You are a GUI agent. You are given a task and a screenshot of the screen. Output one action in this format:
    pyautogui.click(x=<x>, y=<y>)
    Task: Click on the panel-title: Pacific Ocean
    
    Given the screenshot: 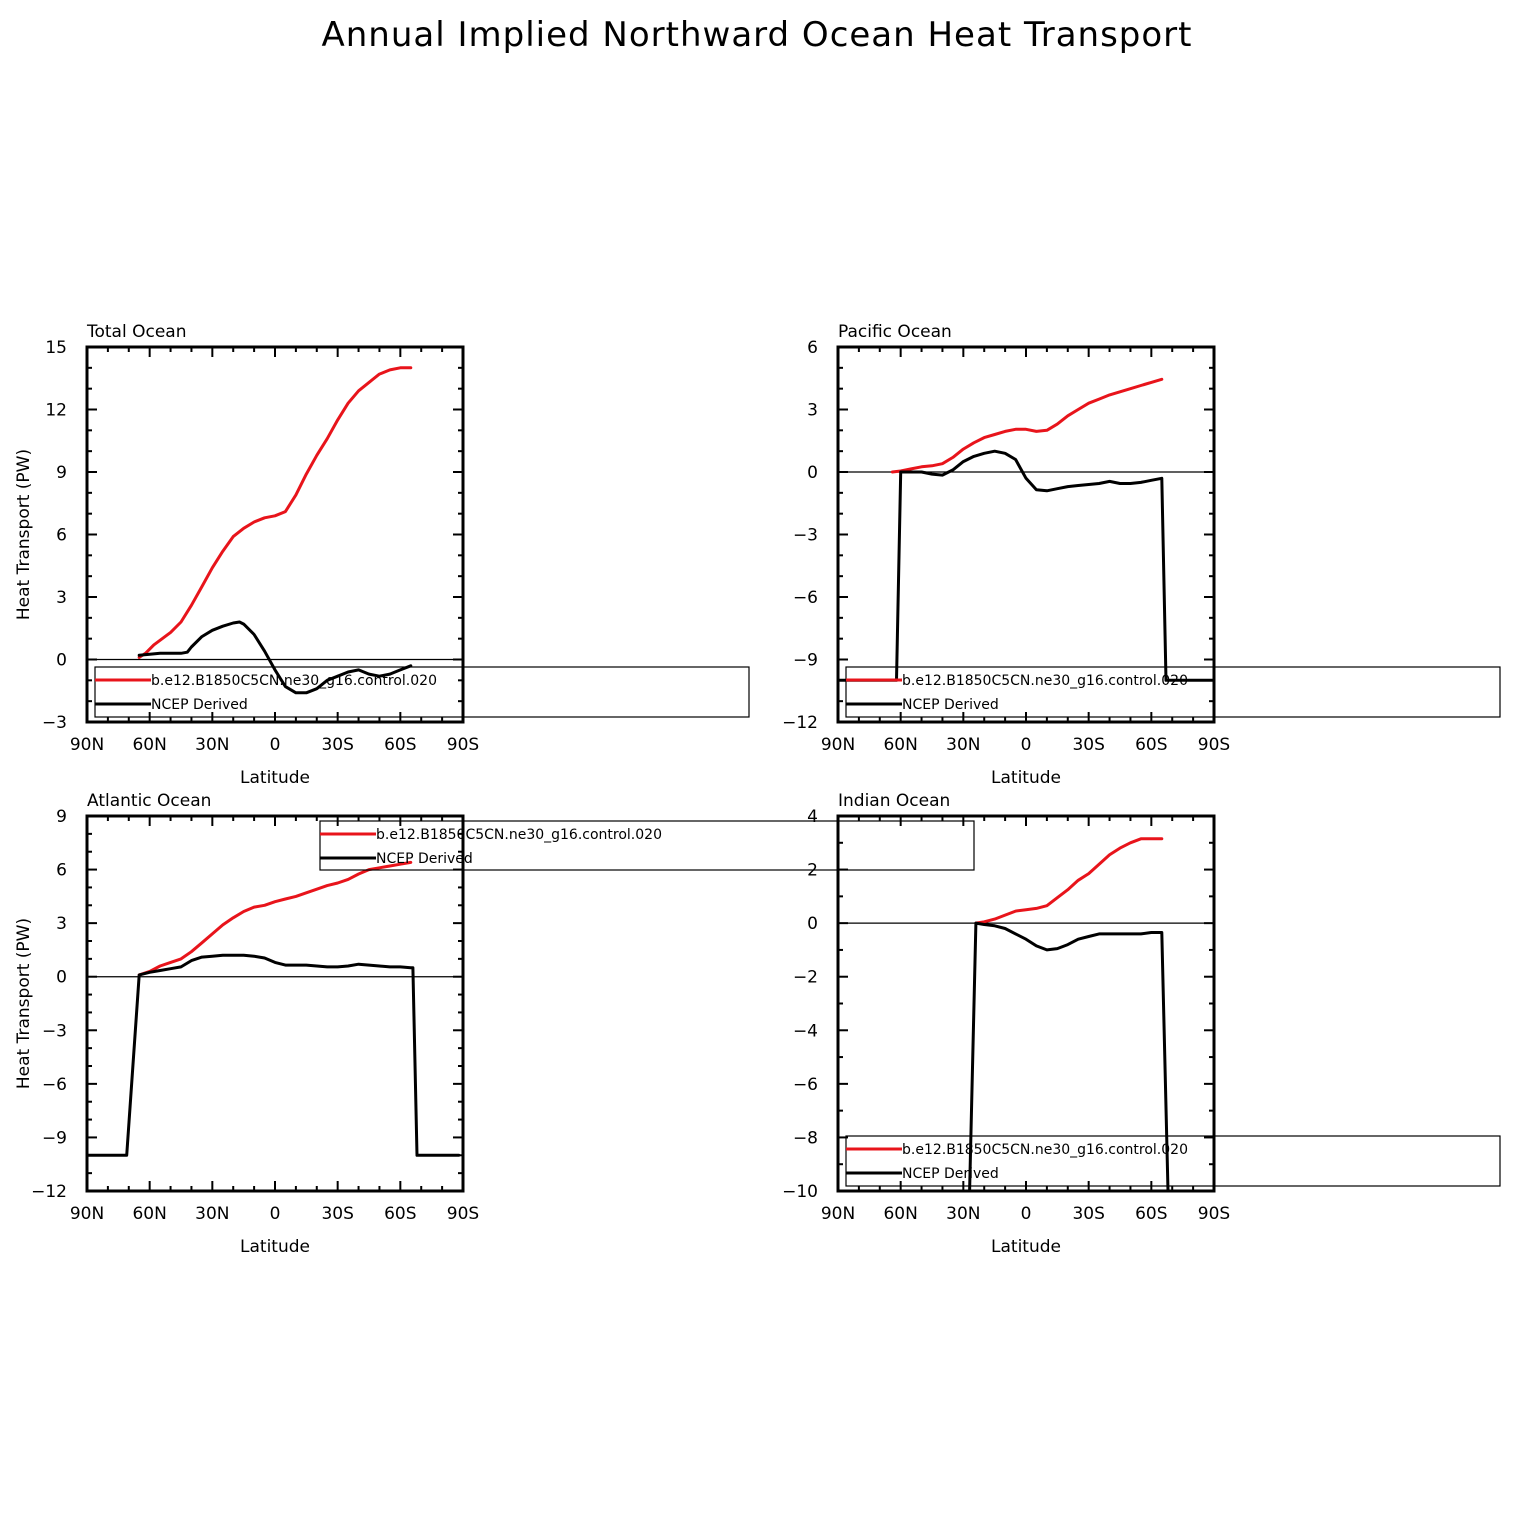 What is the action you would take?
    pyautogui.click(x=895, y=332)
    